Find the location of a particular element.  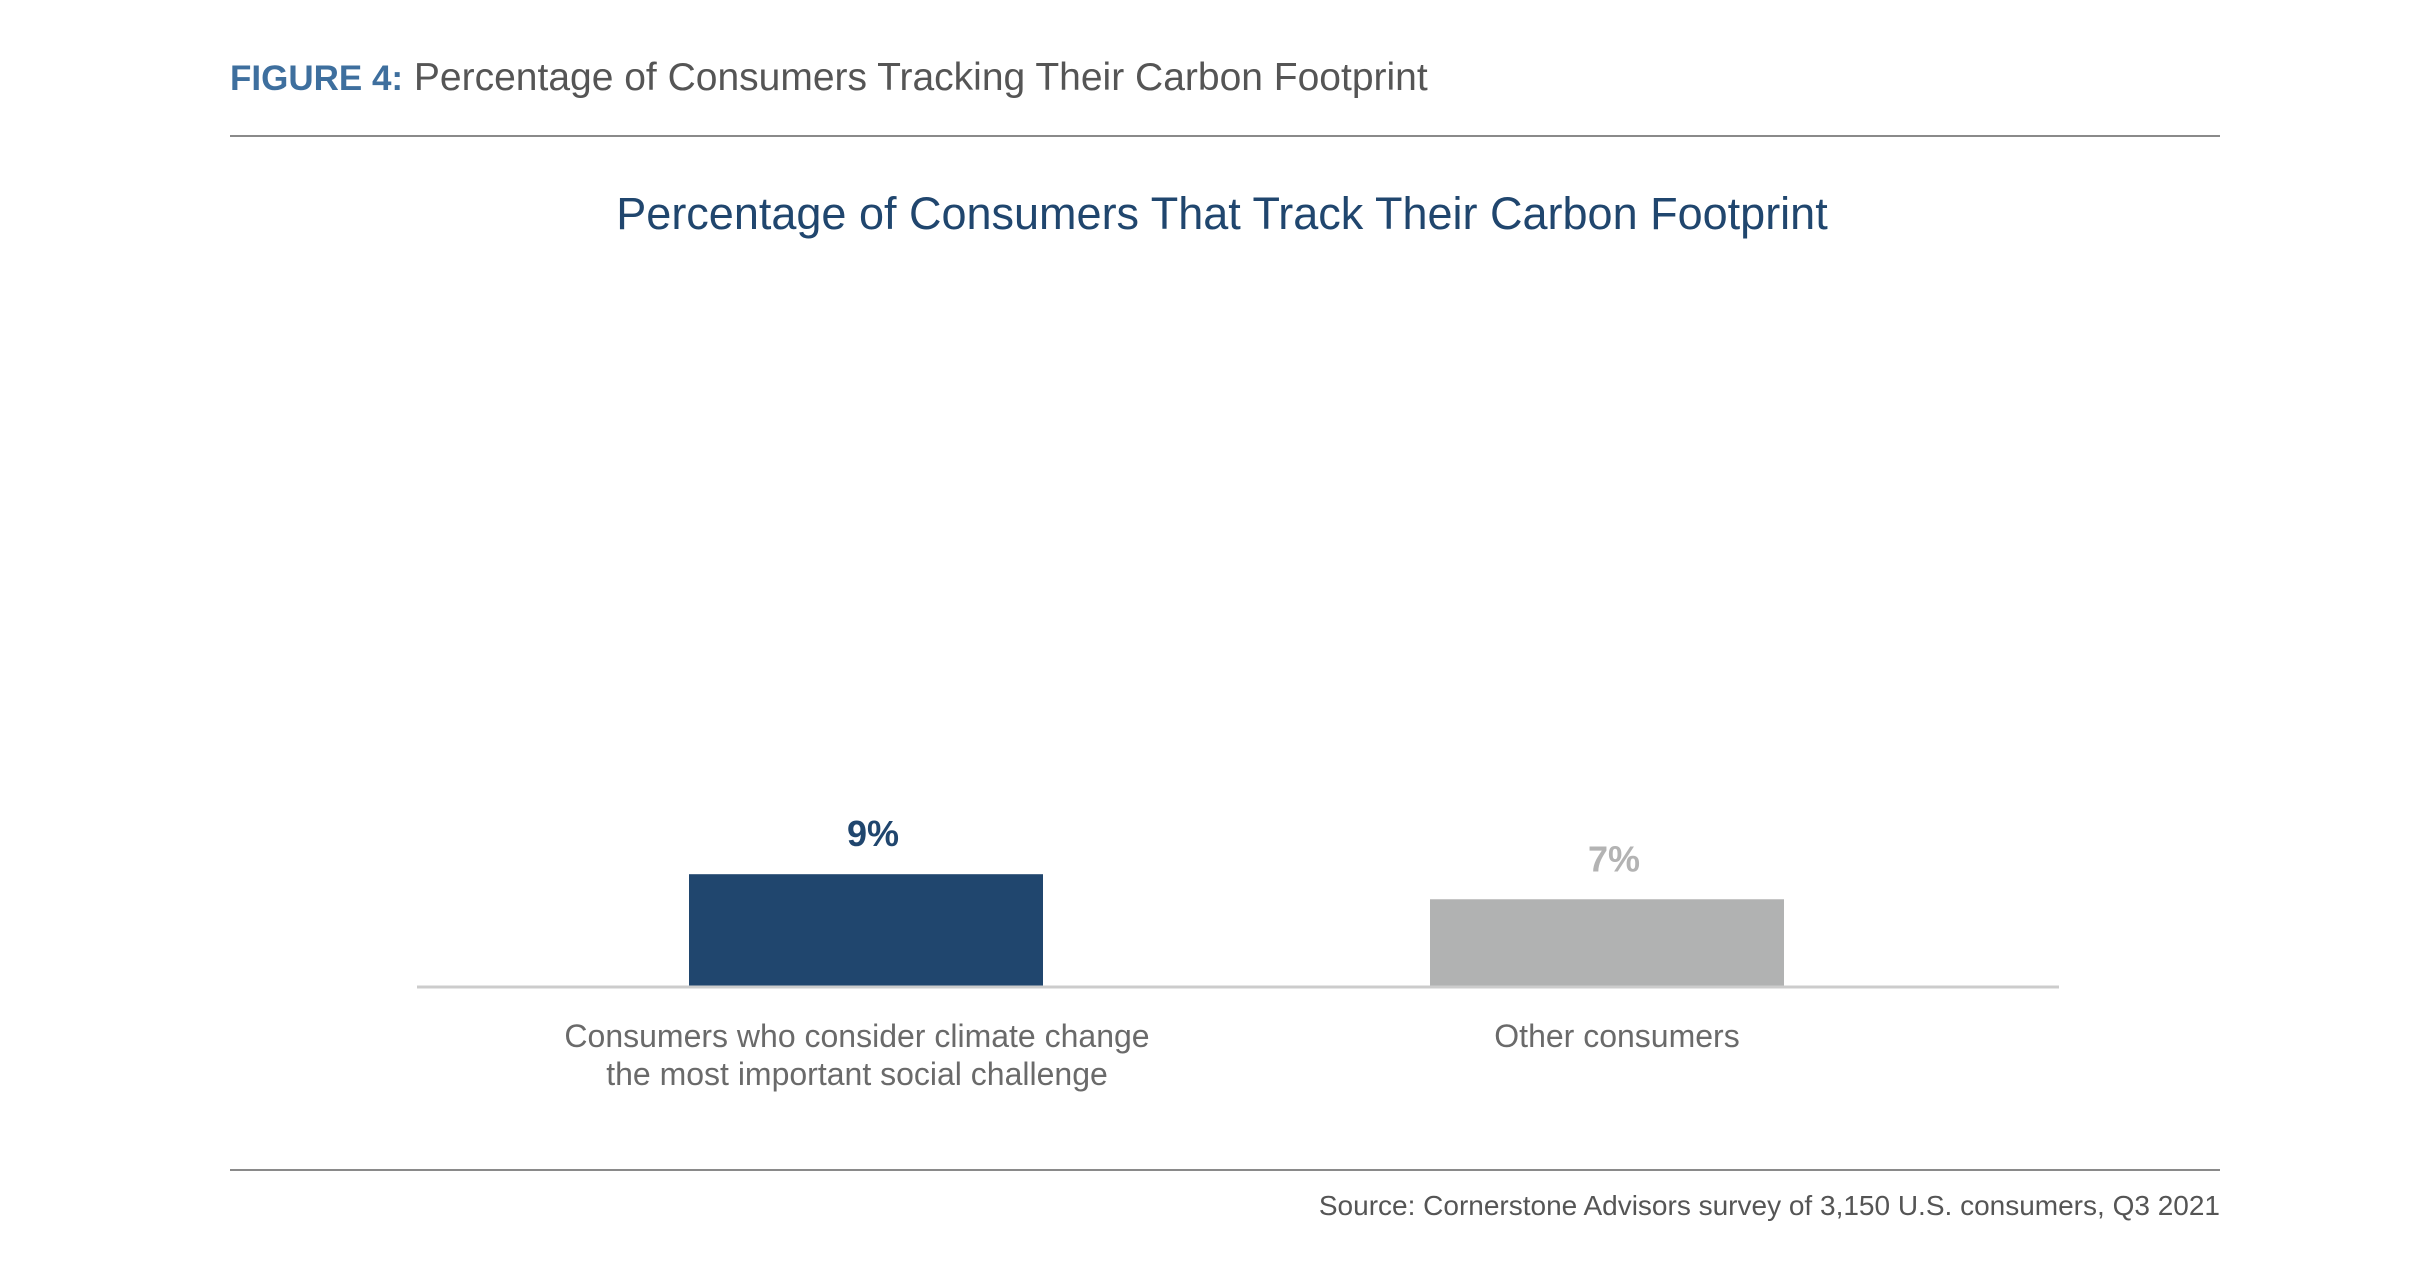

category-label-2-line-1: Other consumers is located at coordinates (1616, 1036).